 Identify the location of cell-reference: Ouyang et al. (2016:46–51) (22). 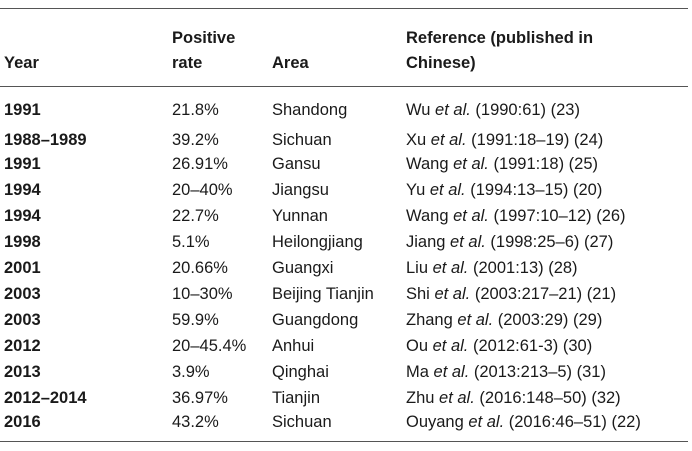
(547, 426).